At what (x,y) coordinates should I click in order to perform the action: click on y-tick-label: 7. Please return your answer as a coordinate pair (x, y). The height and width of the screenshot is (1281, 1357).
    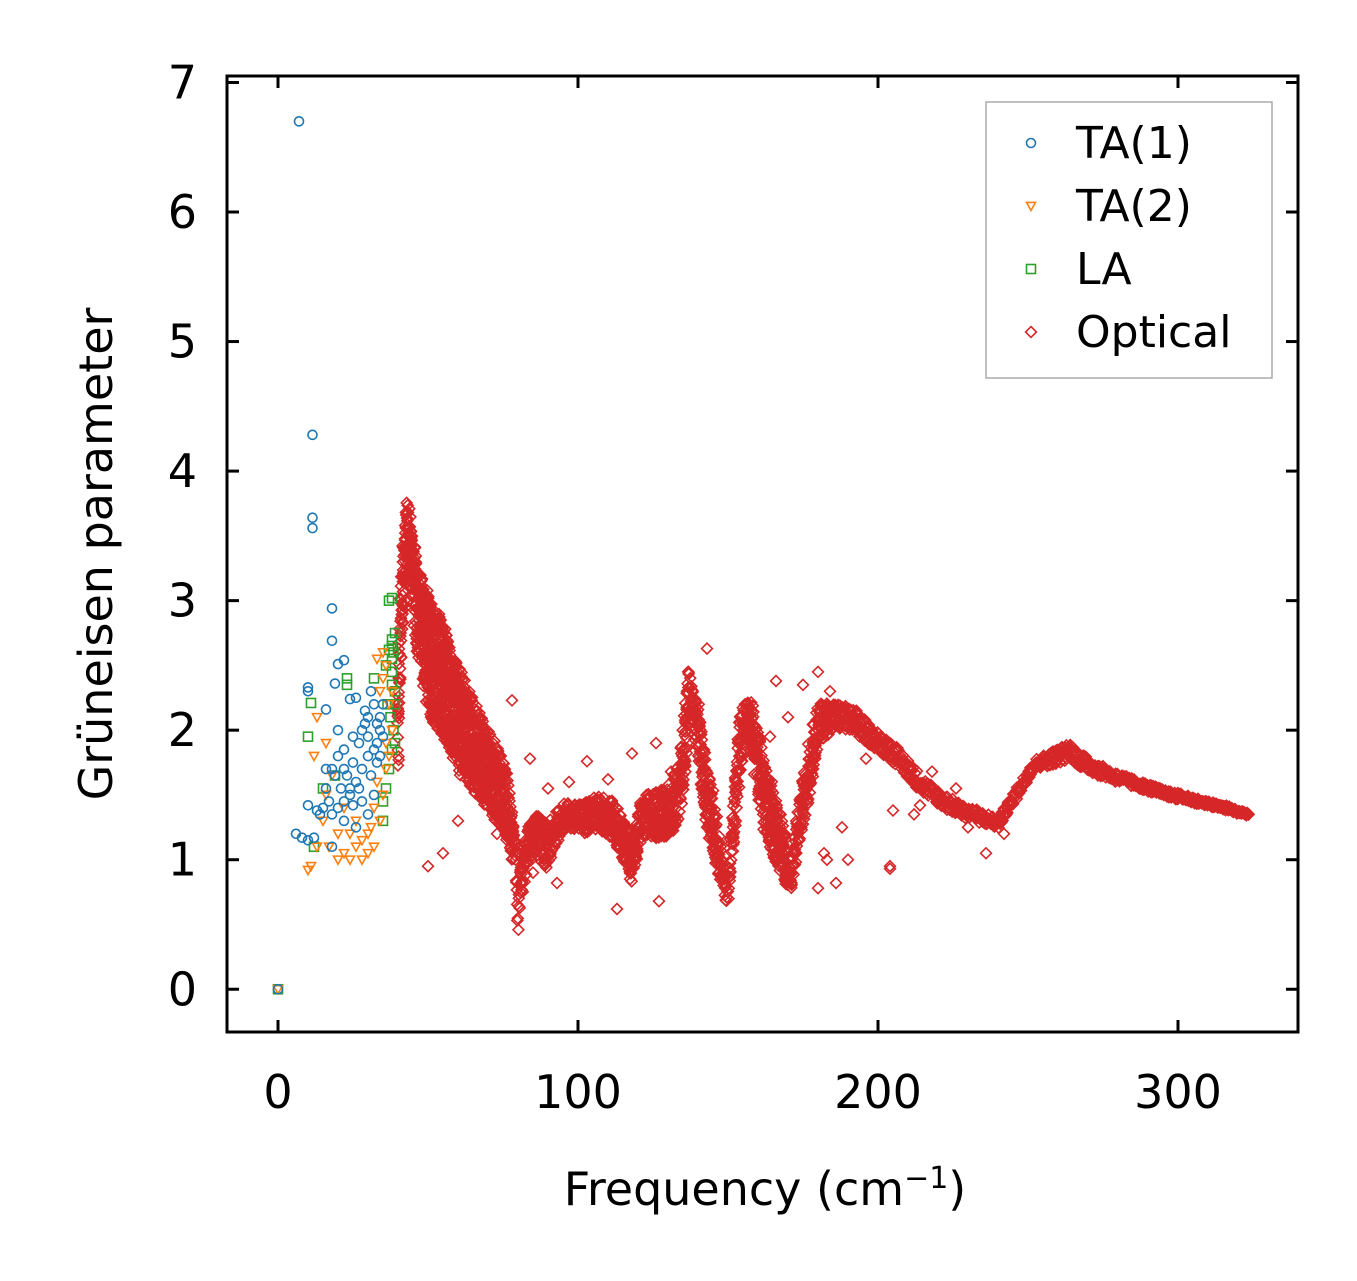
    Looking at the image, I should click on (182, 82).